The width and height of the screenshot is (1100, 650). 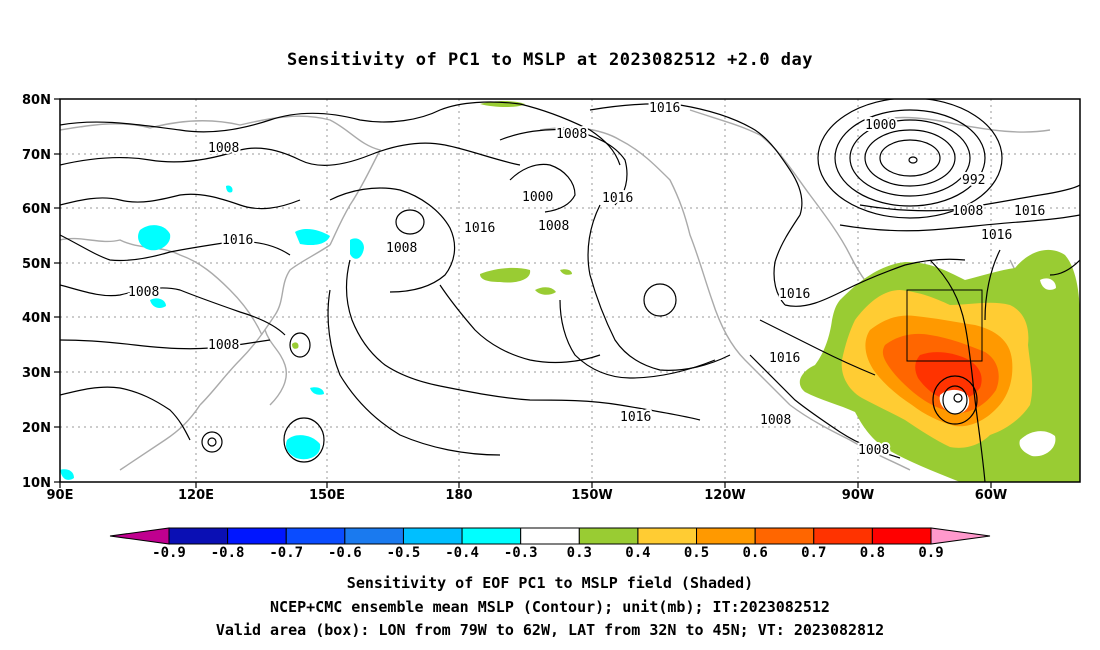 What do you see at coordinates (944, 325) in the screenshot?
I see `valid-area-box` at bounding box center [944, 325].